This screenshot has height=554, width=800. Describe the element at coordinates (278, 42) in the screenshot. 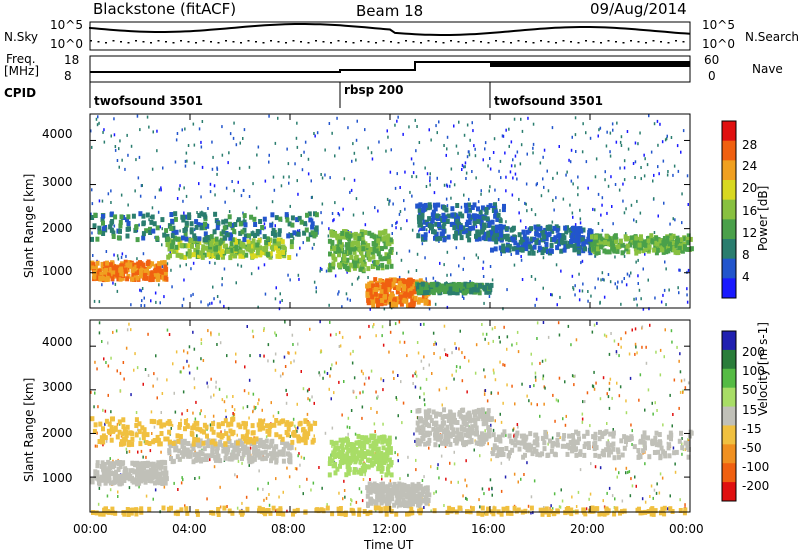

I see `nsearch-dot` at that location.